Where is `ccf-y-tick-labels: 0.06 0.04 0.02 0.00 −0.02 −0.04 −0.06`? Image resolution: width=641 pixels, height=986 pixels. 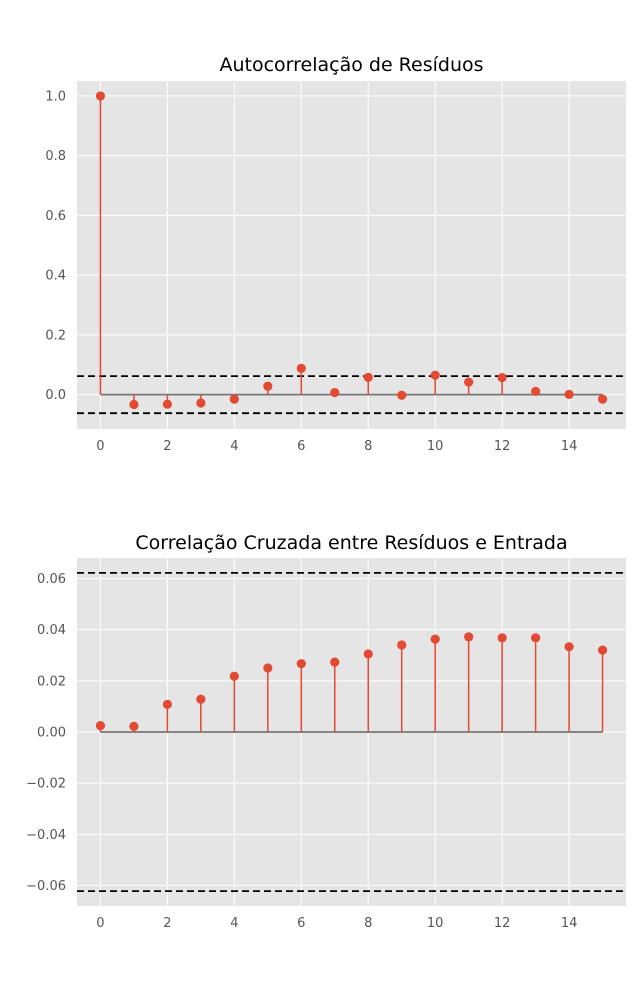 ccf-y-tick-labels: 0.06 0.04 0.02 0.00 −0.02 −0.04 −0.06 is located at coordinates (46, 733).